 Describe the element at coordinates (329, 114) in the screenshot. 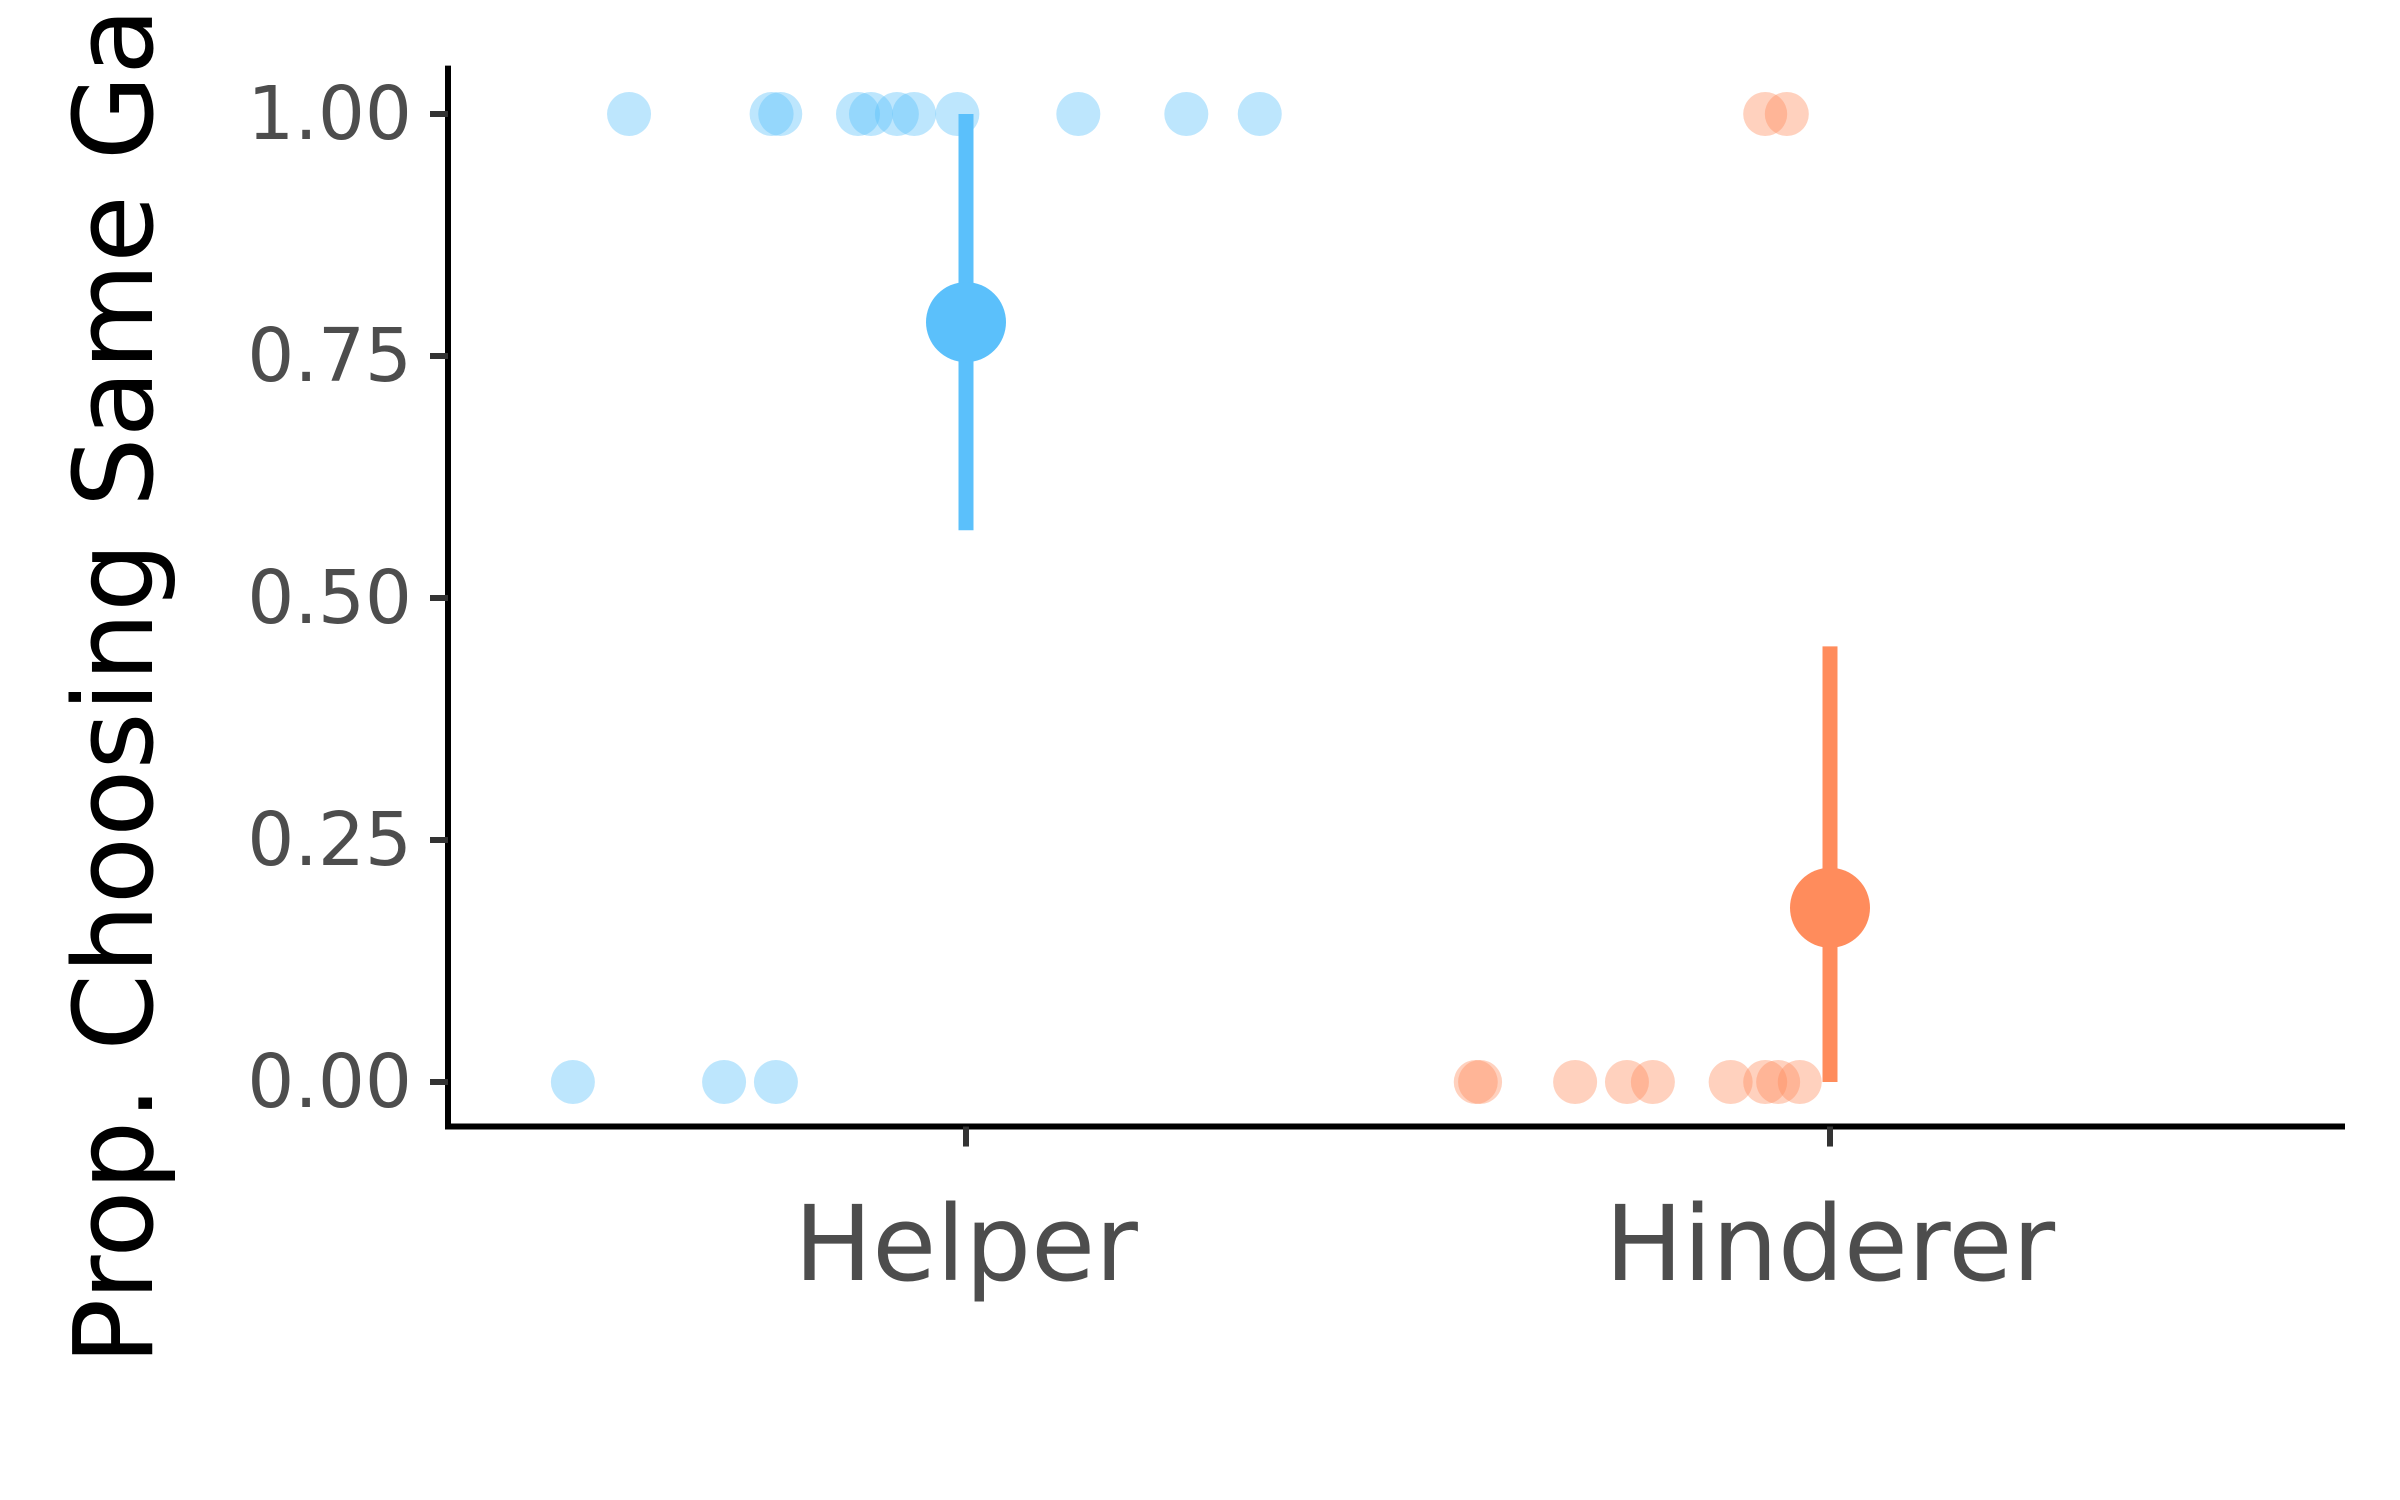

I see `y-tick-label: 1.00` at that location.